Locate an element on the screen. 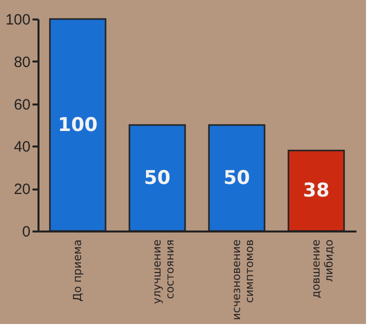  y-tick-label: 0 is located at coordinates (26, 232).